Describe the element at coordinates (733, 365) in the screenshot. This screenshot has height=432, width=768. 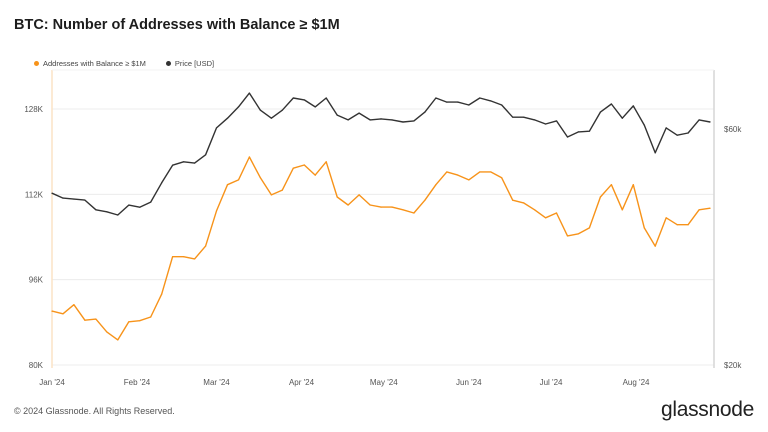
I see `y-right-tick-label: $20k` at that location.